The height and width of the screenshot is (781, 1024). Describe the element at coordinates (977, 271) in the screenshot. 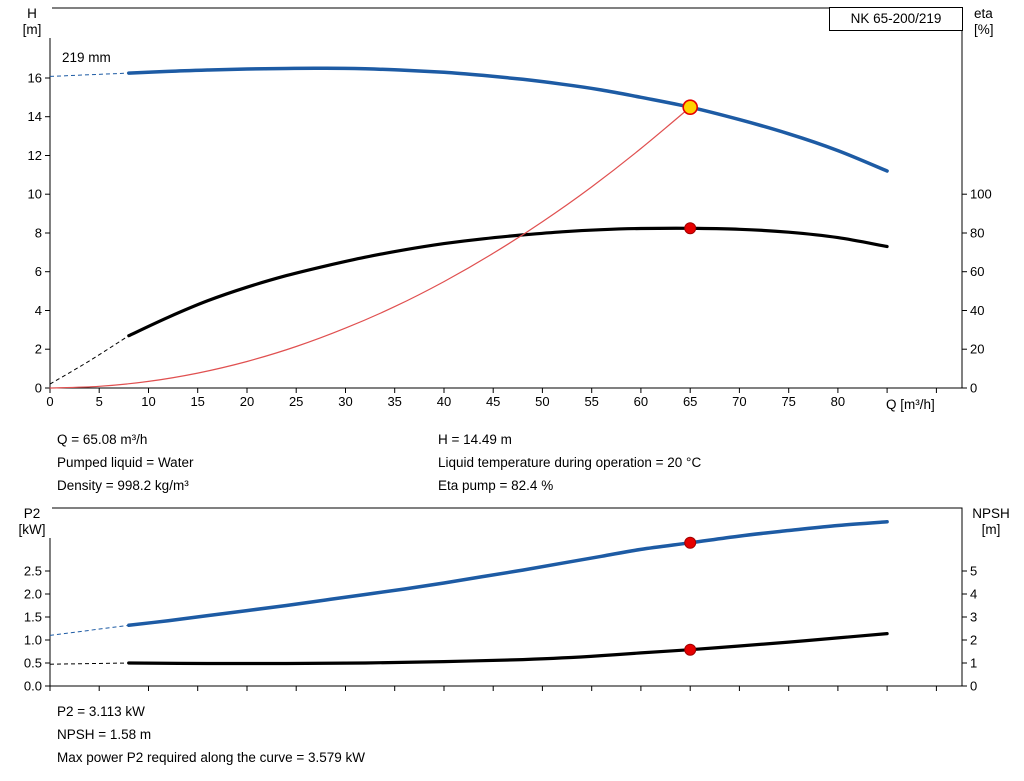

I see `y-right-tick-label: 60` at that location.